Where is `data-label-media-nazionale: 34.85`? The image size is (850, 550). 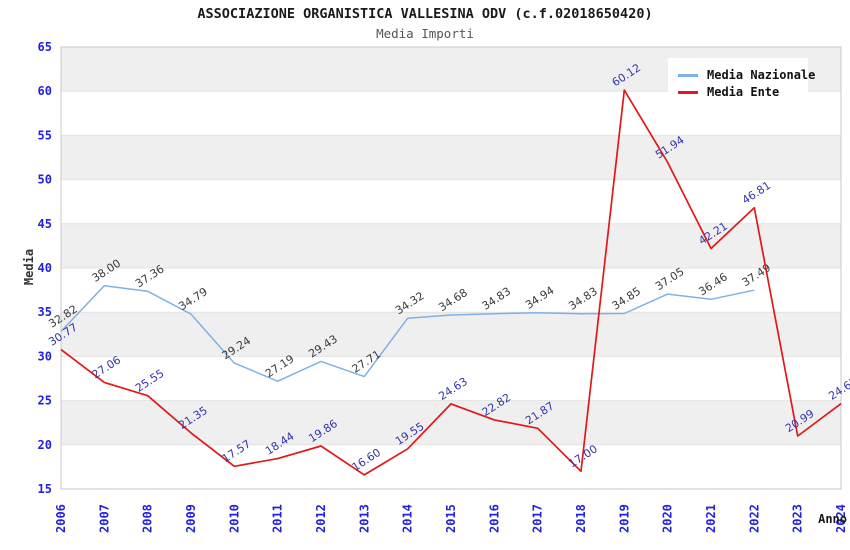 data-label-media-nazionale: 34.85 is located at coordinates (626, 299).